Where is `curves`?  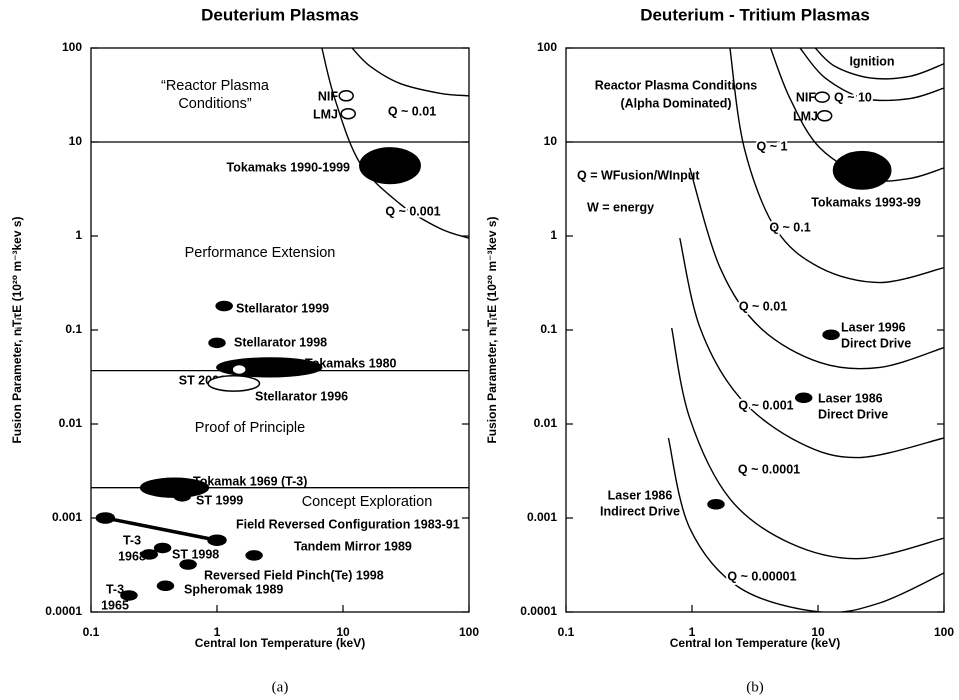
curves is located at coordinates (395, 143).